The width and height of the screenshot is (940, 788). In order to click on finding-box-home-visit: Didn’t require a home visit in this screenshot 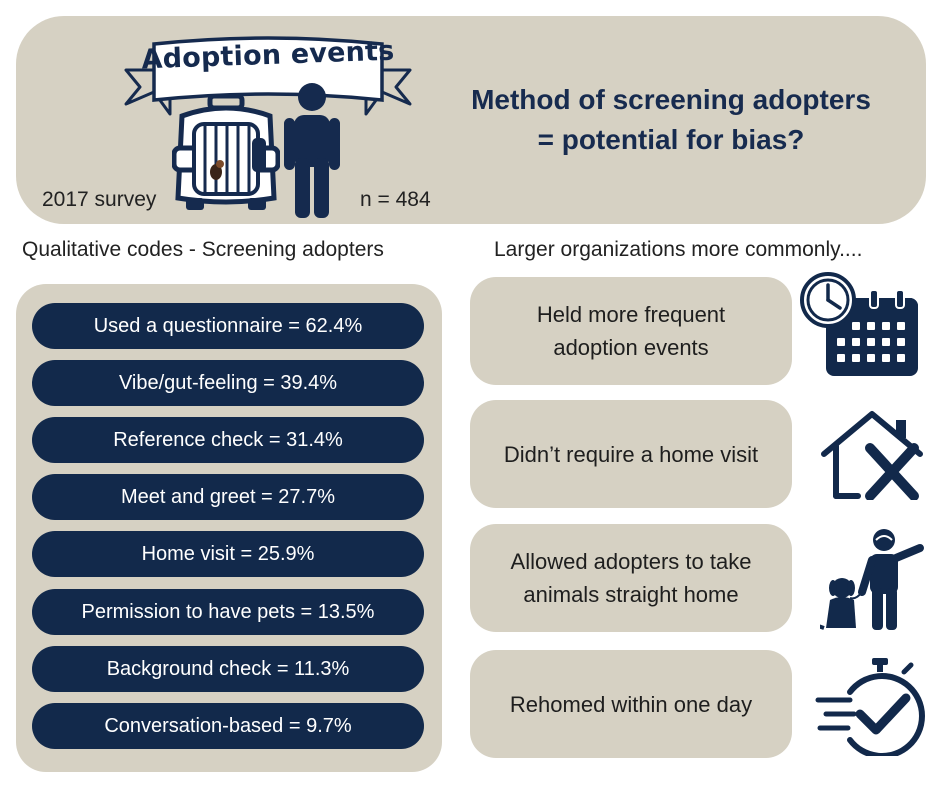, I will do `click(631, 454)`.